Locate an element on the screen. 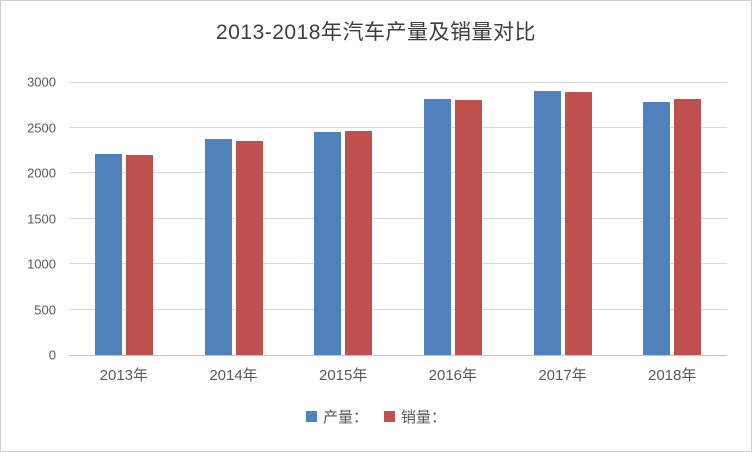 The image size is (752, 452). y-tick-label: 2500 is located at coordinates (41, 127).